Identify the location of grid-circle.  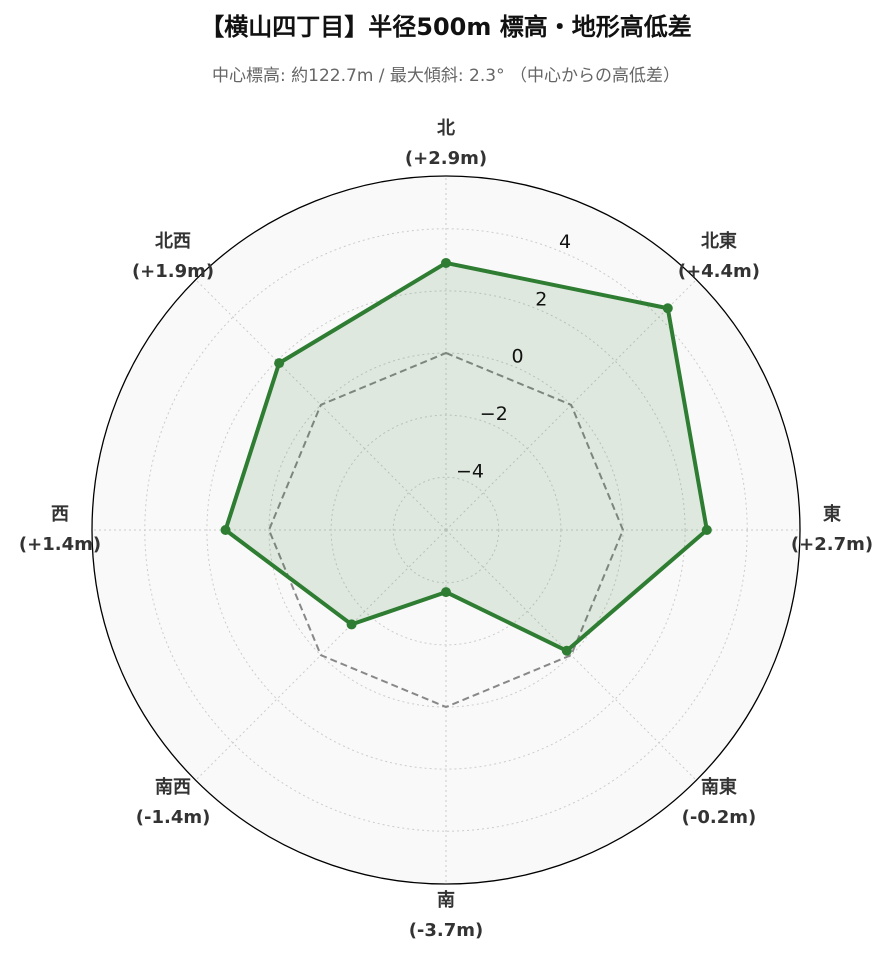
(446, 530).